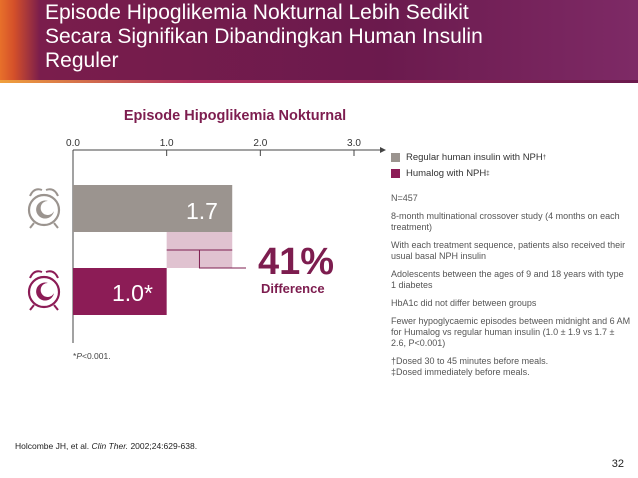 The image size is (638, 478). What do you see at coordinates (488, 173) in the screenshot?
I see `legend-mark-humalog: ‡` at bounding box center [488, 173].